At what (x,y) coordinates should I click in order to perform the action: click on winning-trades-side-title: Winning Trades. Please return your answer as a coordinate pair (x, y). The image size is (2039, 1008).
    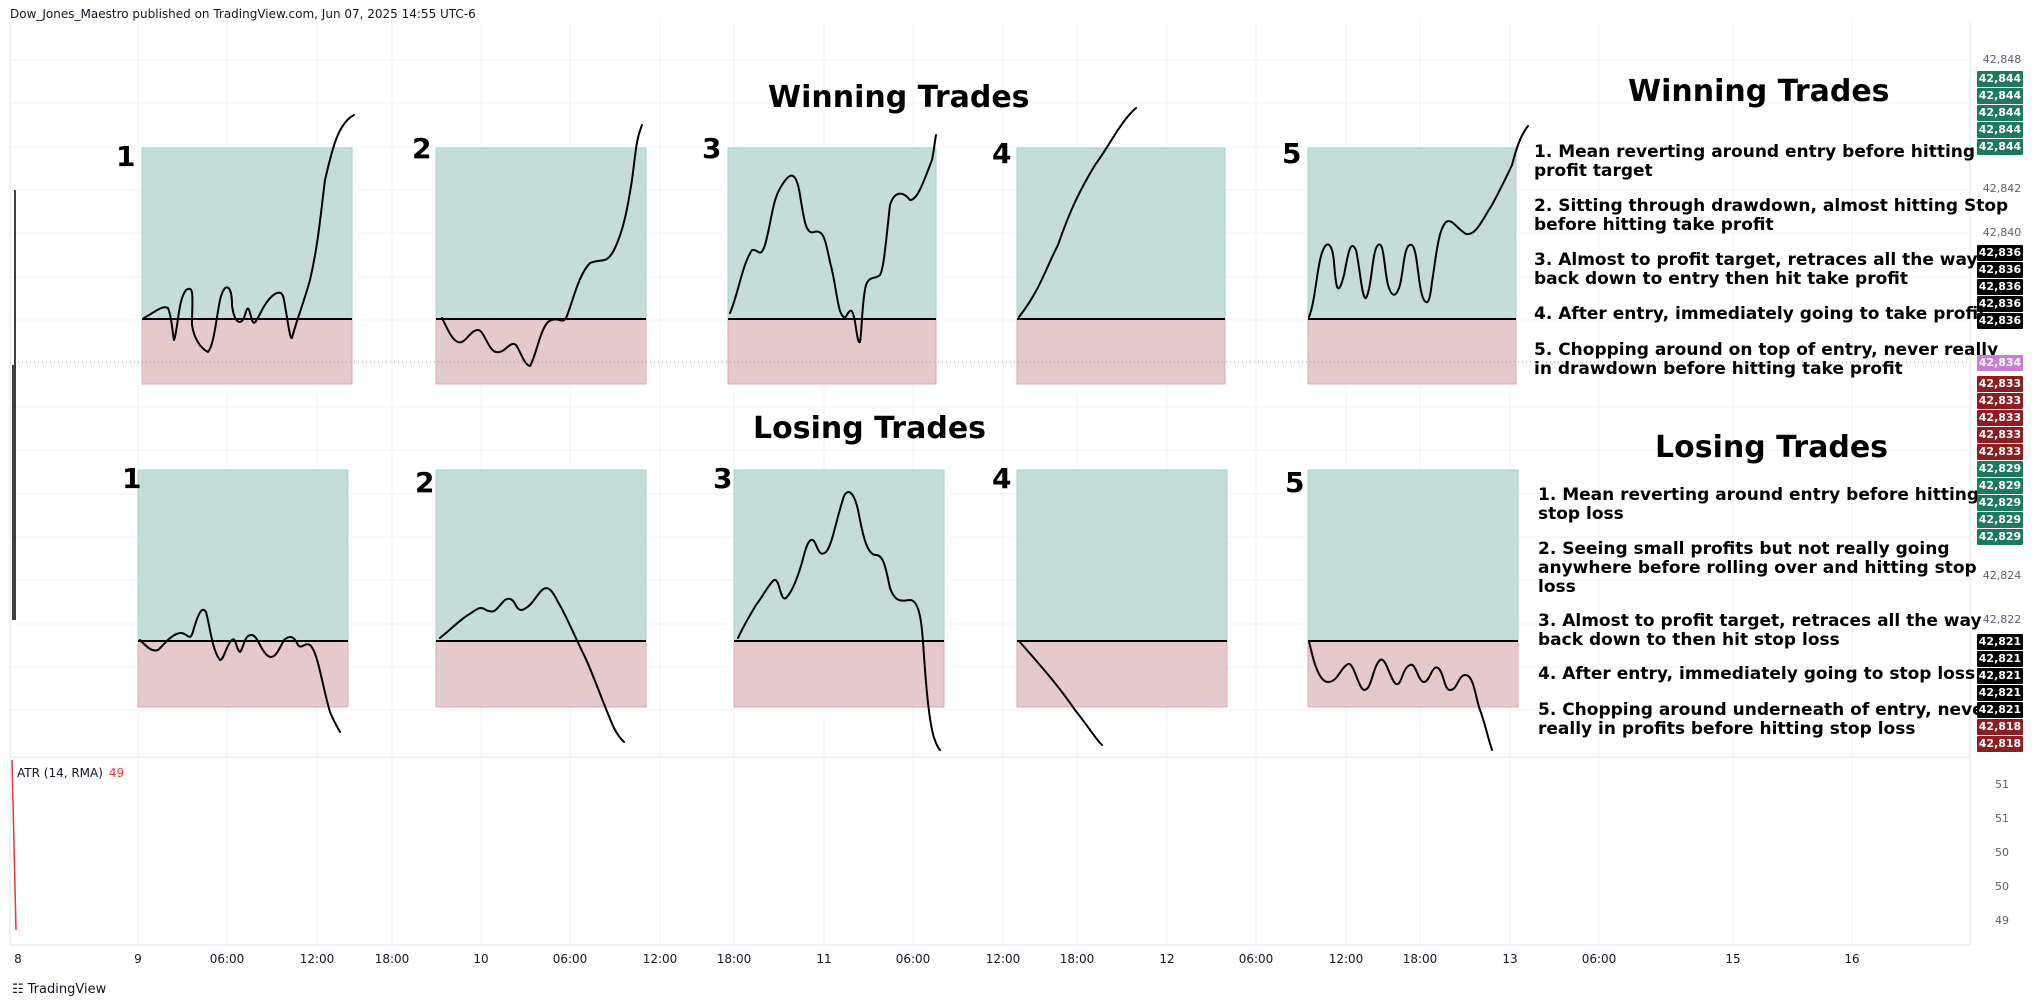
    Looking at the image, I should click on (1759, 91).